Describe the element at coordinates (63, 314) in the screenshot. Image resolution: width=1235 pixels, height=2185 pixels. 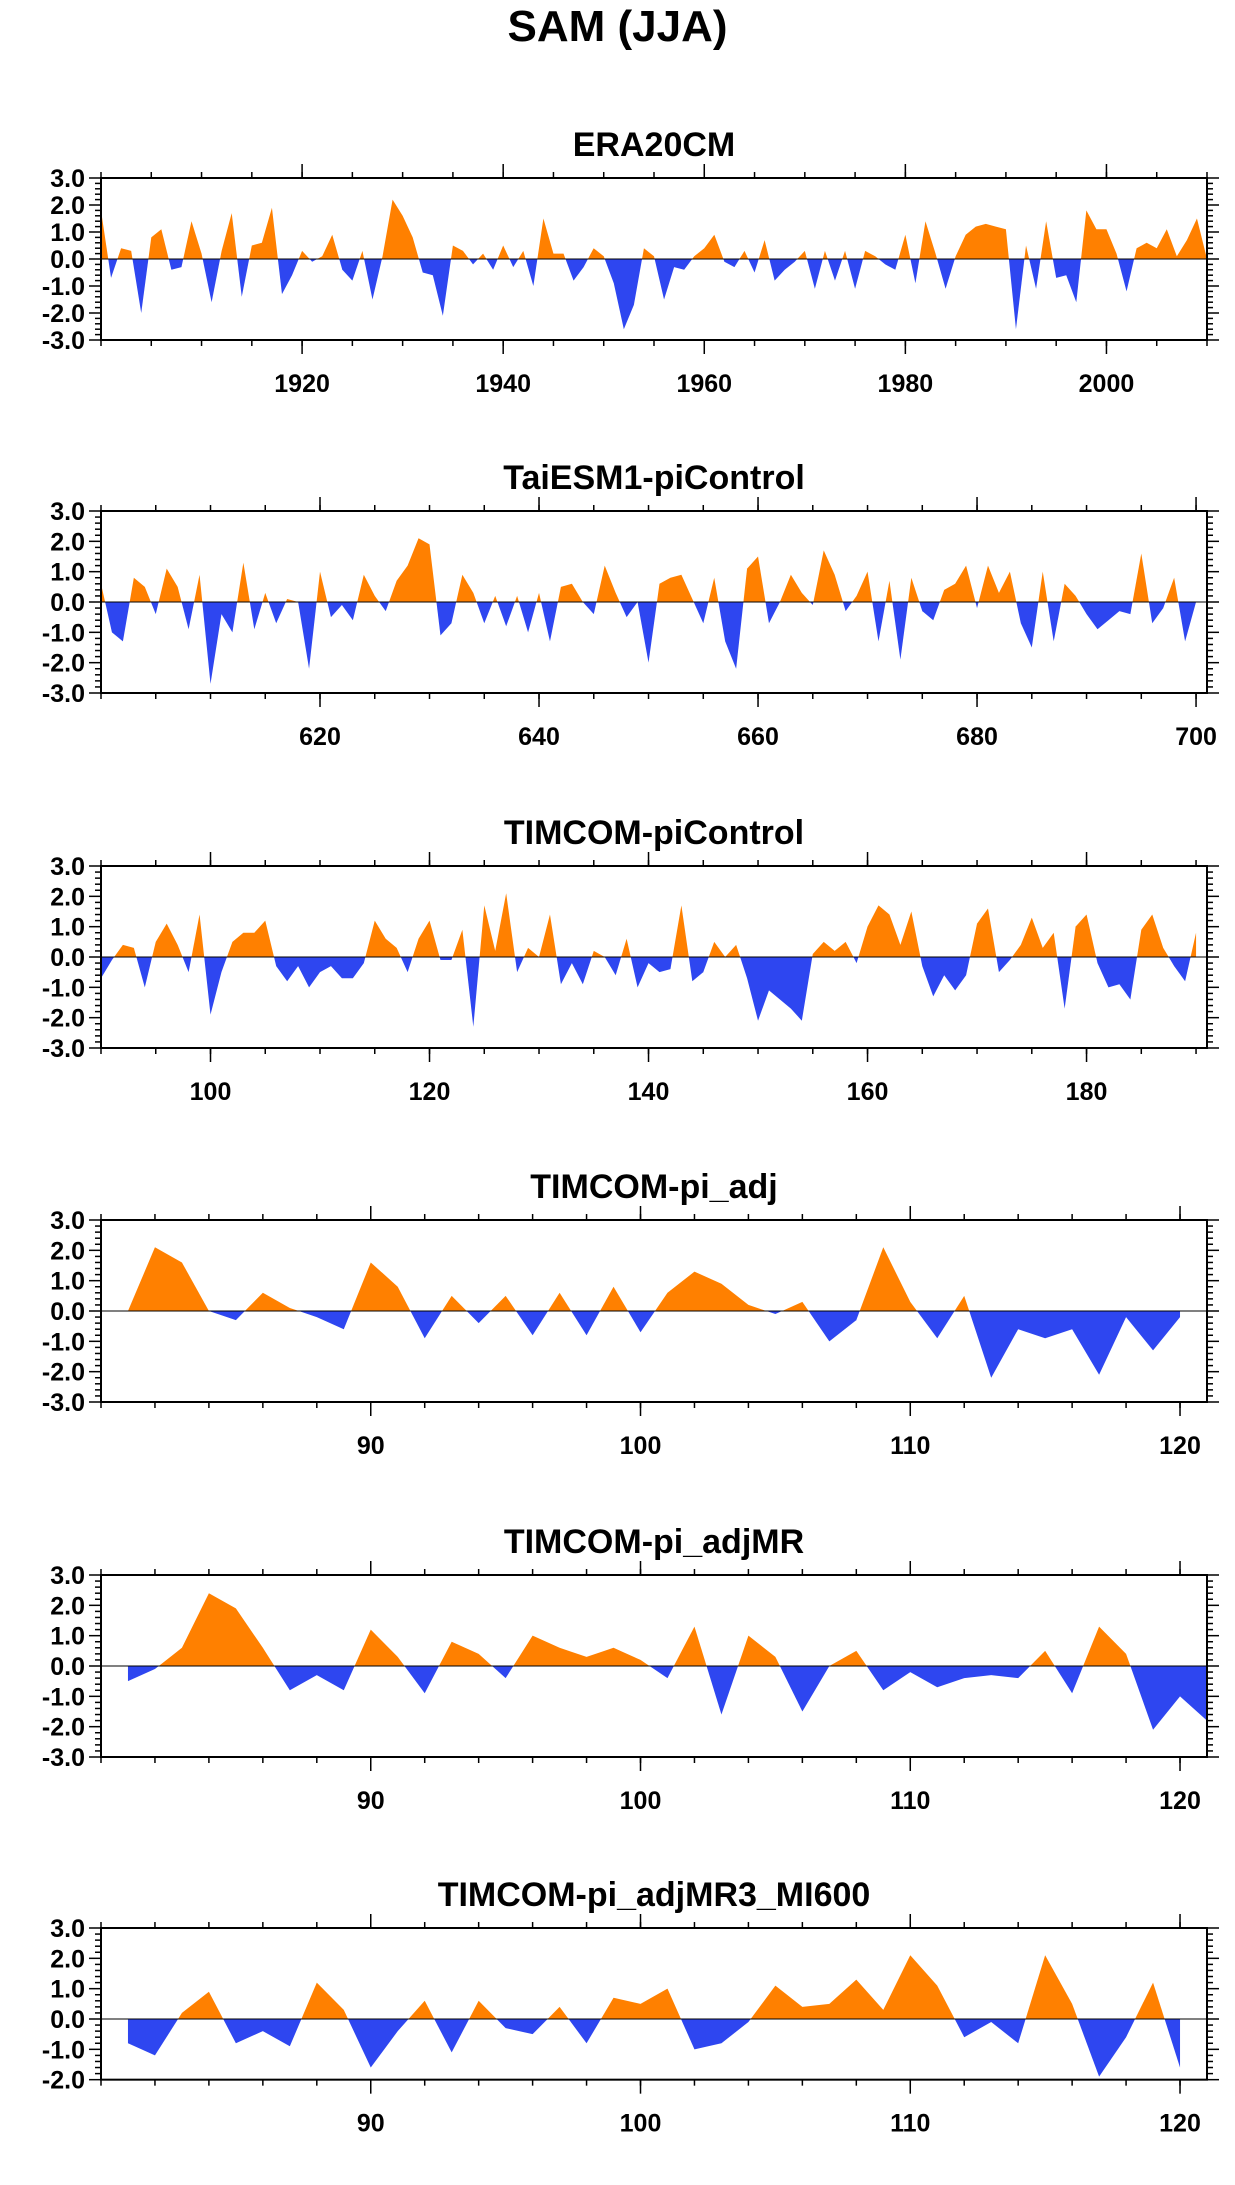
I see `panel-1-ytick-label: -2.0` at that location.